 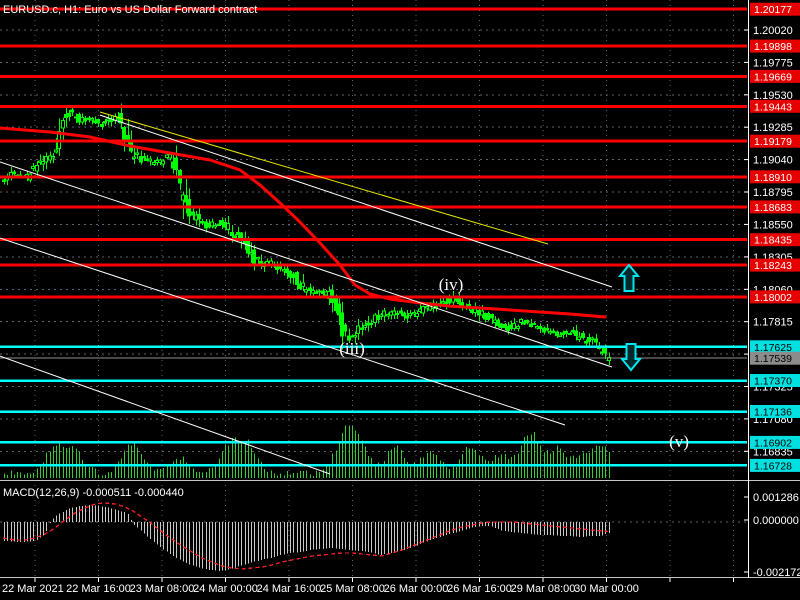 What do you see at coordinates (679, 441) in the screenshot?
I see `wave-label-v: (v)` at bounding box center [679, 441].